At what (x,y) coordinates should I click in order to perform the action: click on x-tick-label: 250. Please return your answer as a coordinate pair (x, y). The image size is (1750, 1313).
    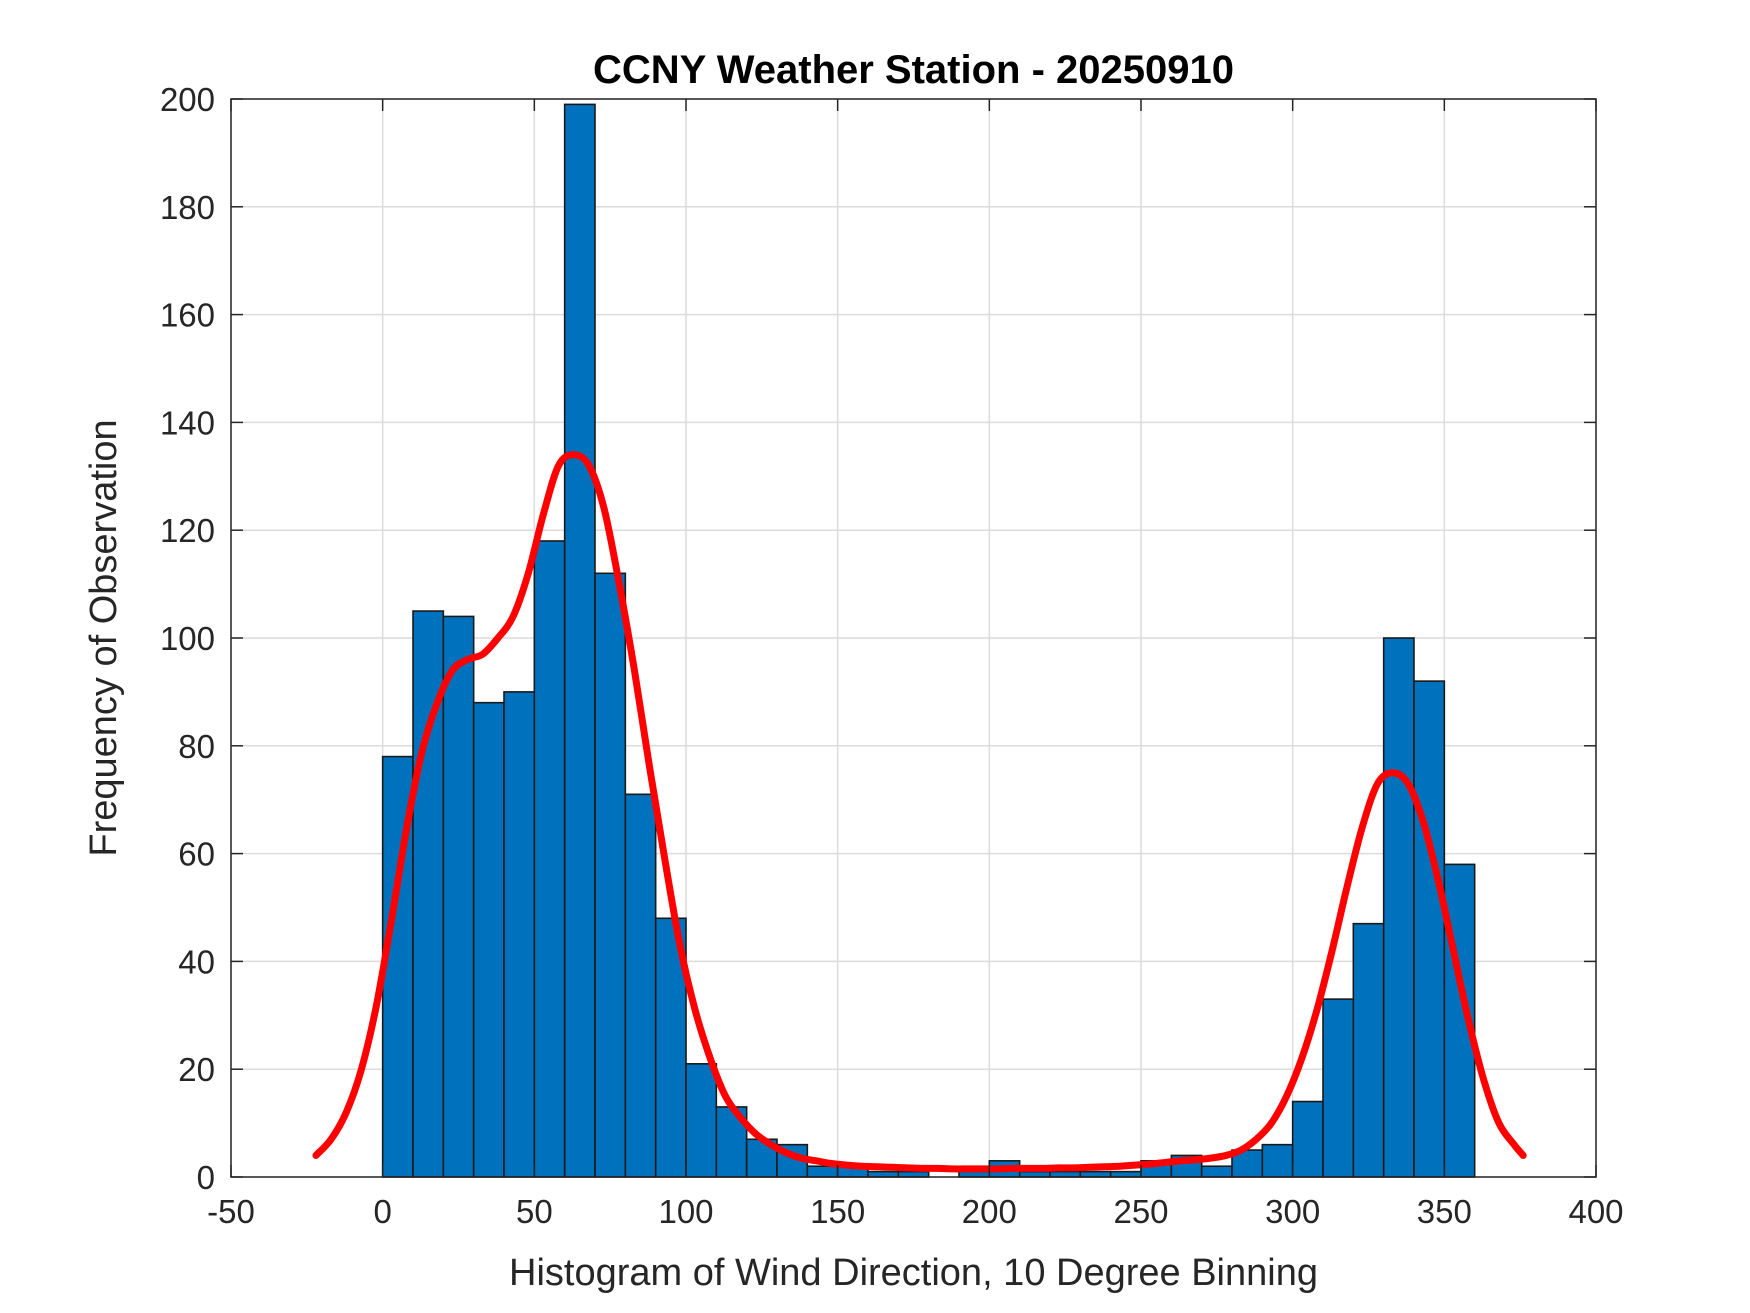
    Looking at the image, I should click on (1140, 1211).